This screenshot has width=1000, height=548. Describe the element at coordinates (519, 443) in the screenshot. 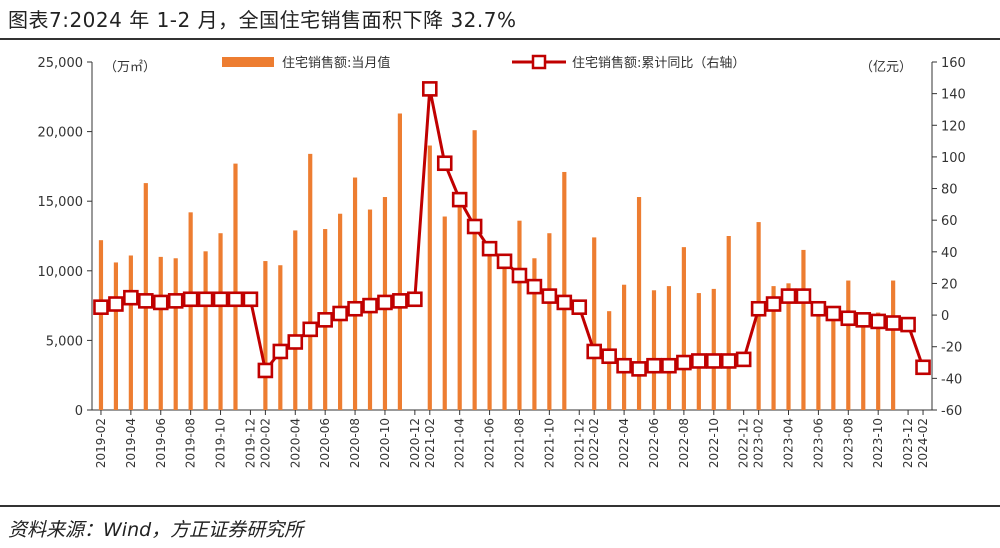

I see `x-tick-label: 2021-08` at that location.